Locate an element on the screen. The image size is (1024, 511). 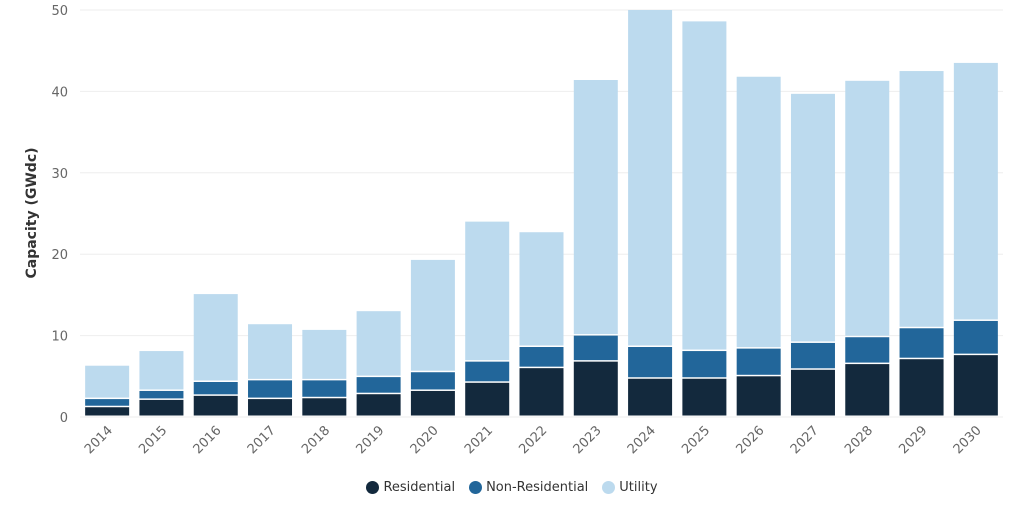
bar-segment-utility-2024 is located at coordinates (650, 178).